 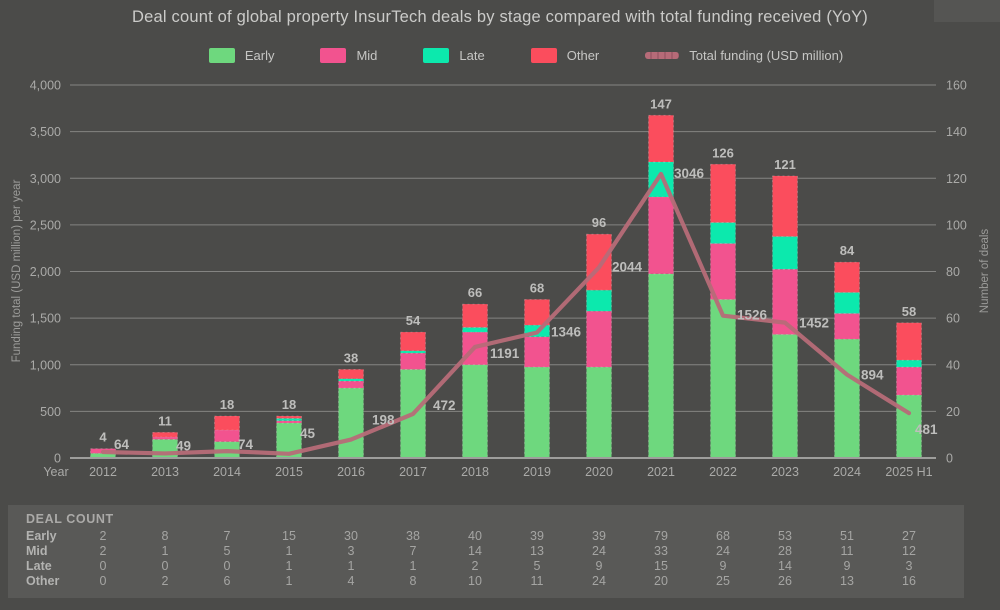 I want to click on bar-total-label: 66, so click(x=475, y=292).